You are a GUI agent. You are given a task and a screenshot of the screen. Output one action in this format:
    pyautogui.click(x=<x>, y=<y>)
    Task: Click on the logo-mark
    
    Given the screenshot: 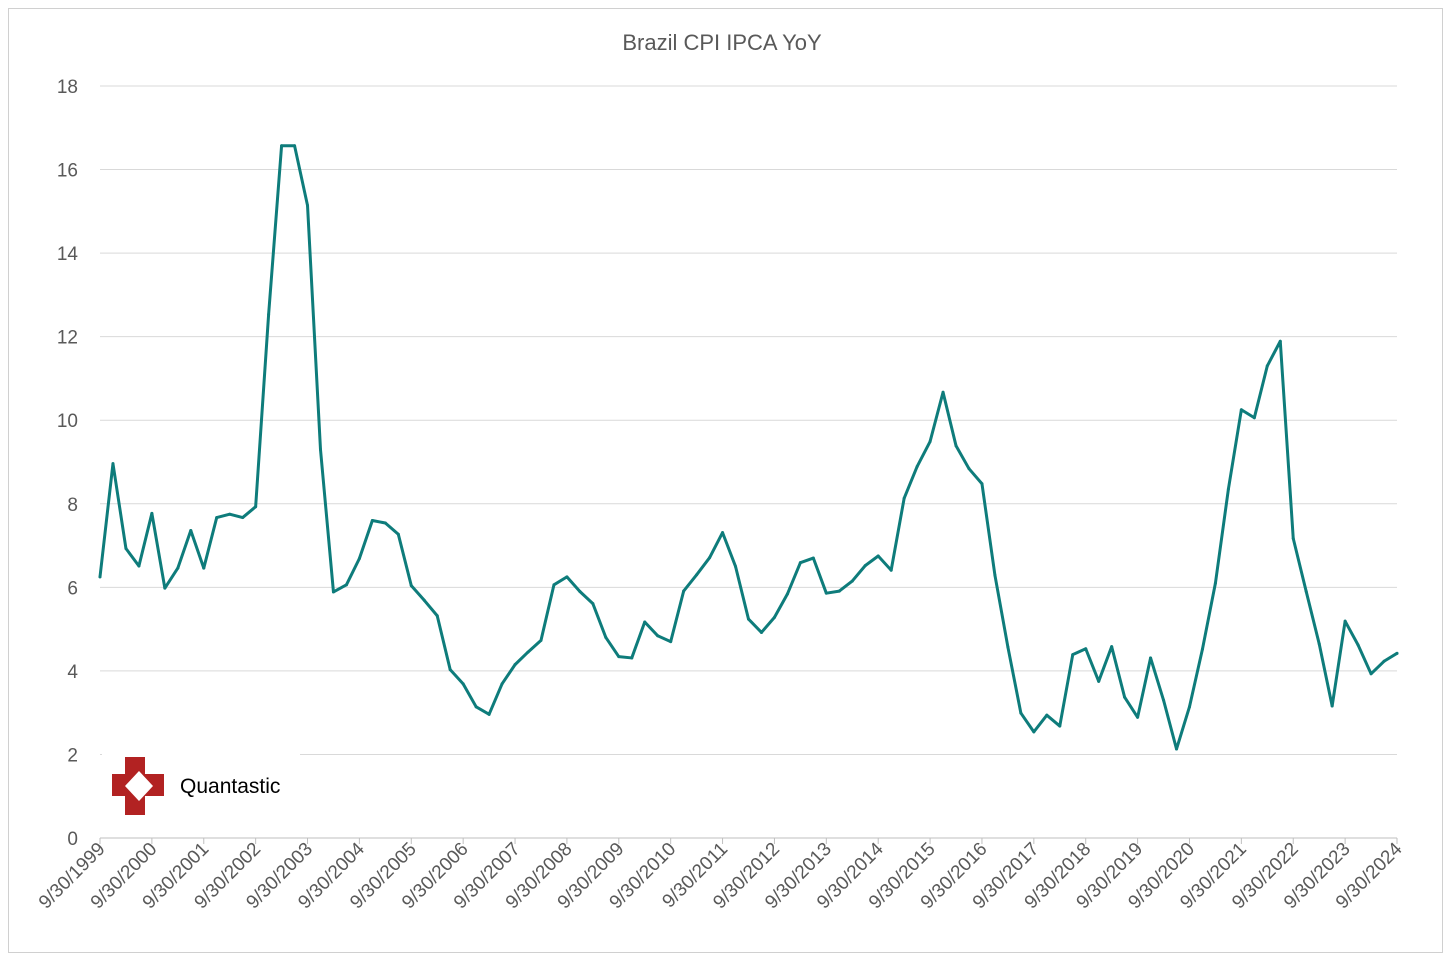 What is the action you would take?
    pyautogui.click(x=138, y=786)
    